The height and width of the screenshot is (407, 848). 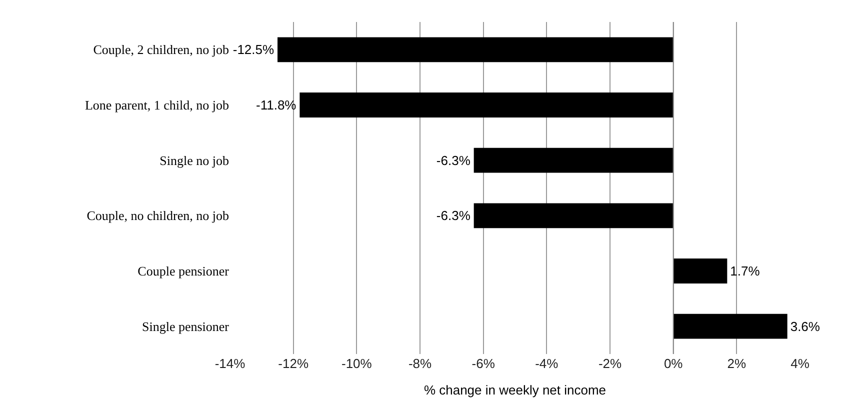 I want to click on x-tick-label: 4%, so click(x=800, y=363).